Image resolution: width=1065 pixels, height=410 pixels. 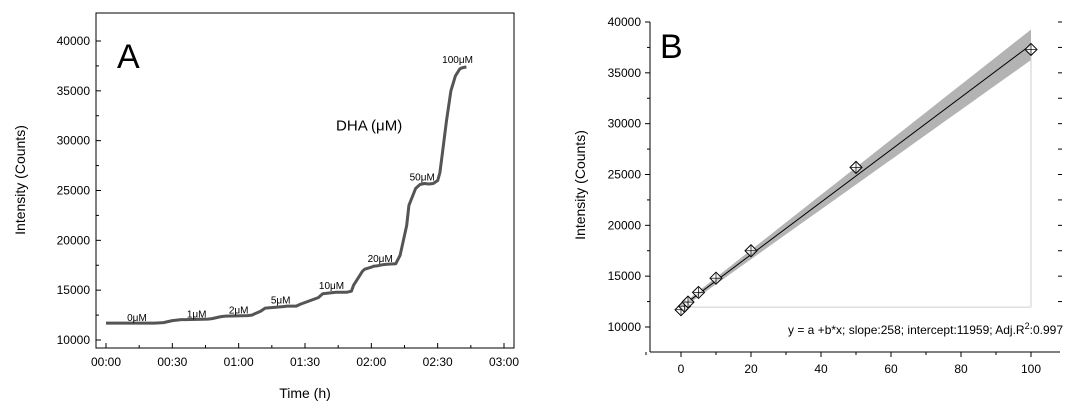 I want to click on panel-a-y-ticks: 10000 15000 20000 25000 30000 35000 40000, so click(x=79, y=190).